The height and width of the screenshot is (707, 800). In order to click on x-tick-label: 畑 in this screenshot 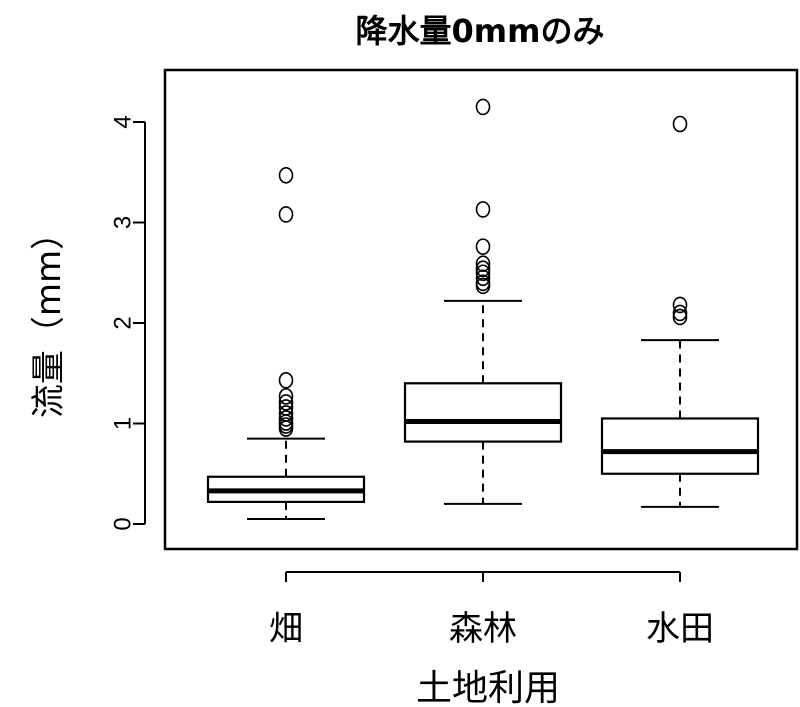, I will do `click(286, 629)`.